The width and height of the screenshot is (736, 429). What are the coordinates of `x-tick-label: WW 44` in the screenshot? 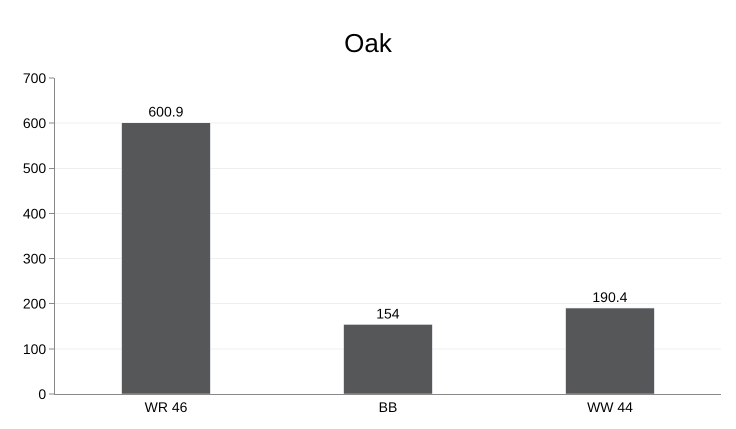 It's located at (610, 406).